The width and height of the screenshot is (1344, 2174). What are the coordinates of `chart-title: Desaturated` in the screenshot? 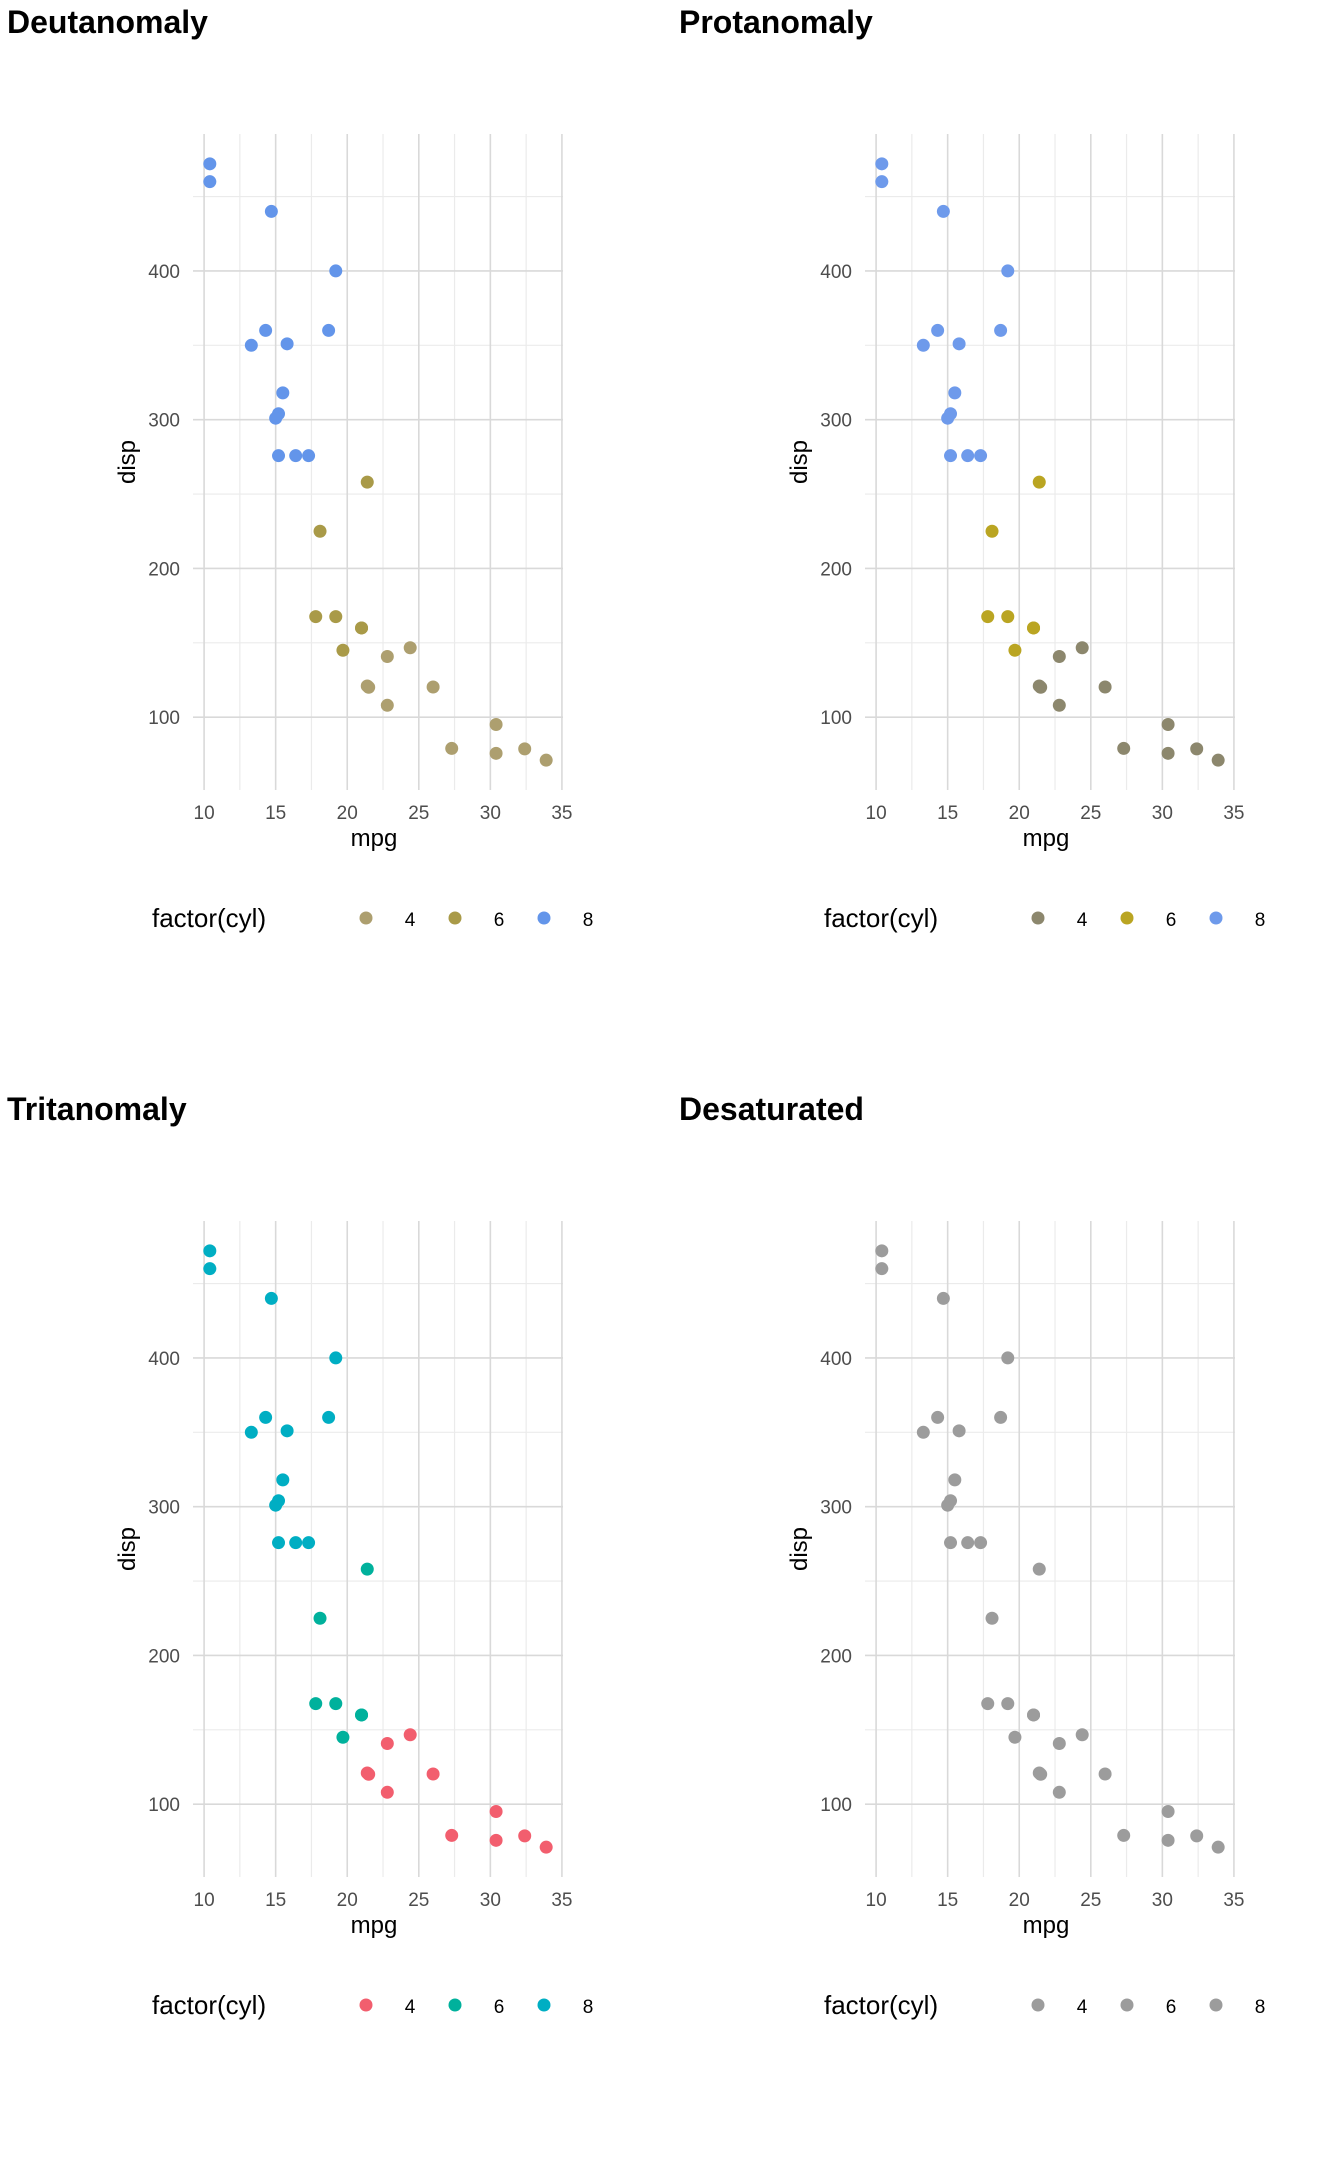 It's located at (771, 1109).